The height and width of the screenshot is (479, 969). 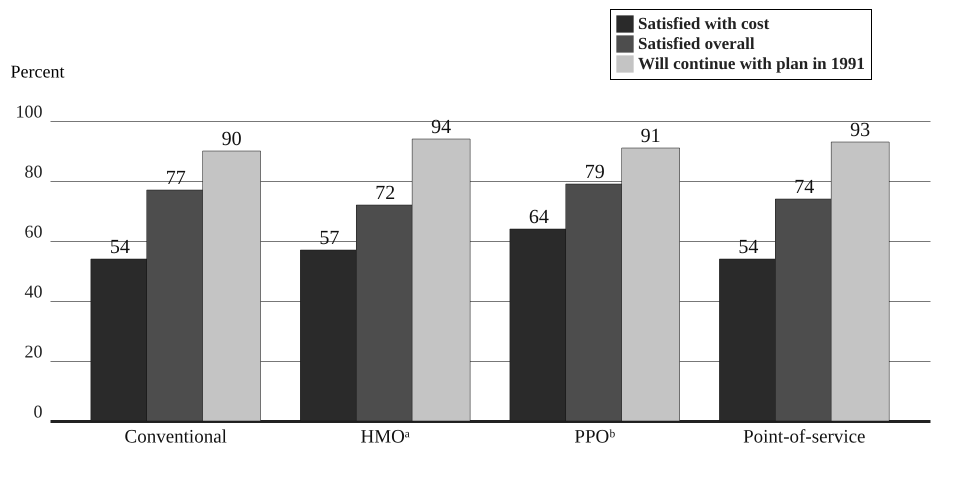 I want to click on data-label: 74, so click(x=804, y=187).